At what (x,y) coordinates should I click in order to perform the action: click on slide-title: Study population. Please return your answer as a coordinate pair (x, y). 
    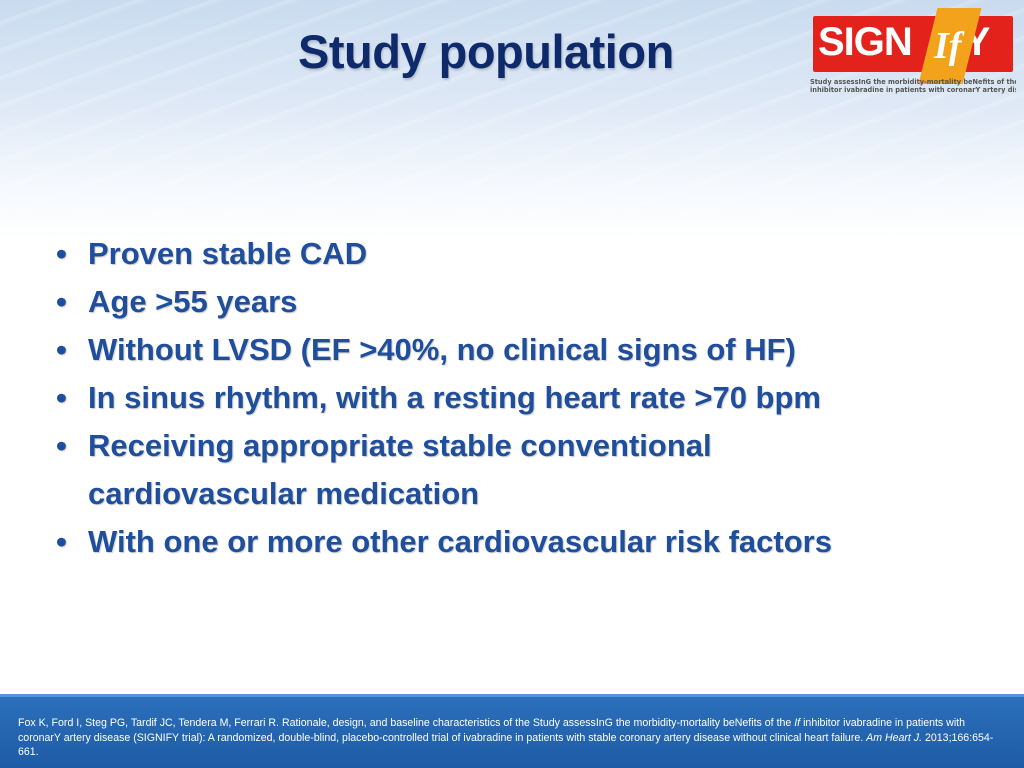
    Looking at the image, I should click on (486, 51).